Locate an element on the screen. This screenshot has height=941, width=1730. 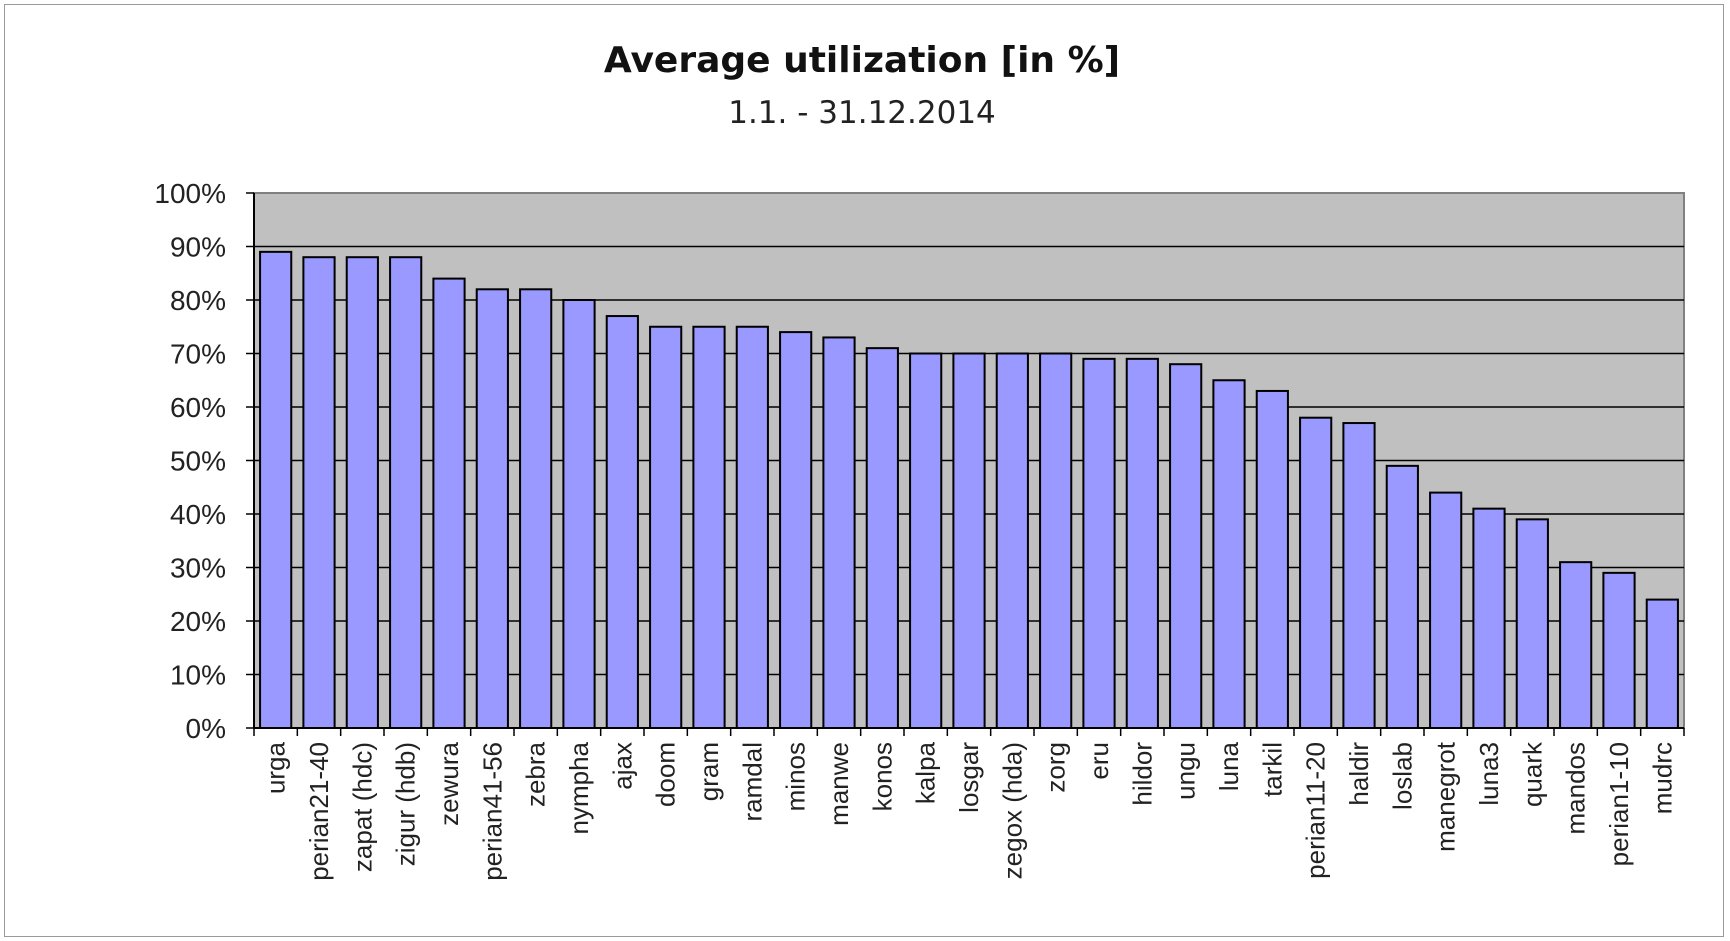
bar-hildor is located at coordinates (1142, 543).